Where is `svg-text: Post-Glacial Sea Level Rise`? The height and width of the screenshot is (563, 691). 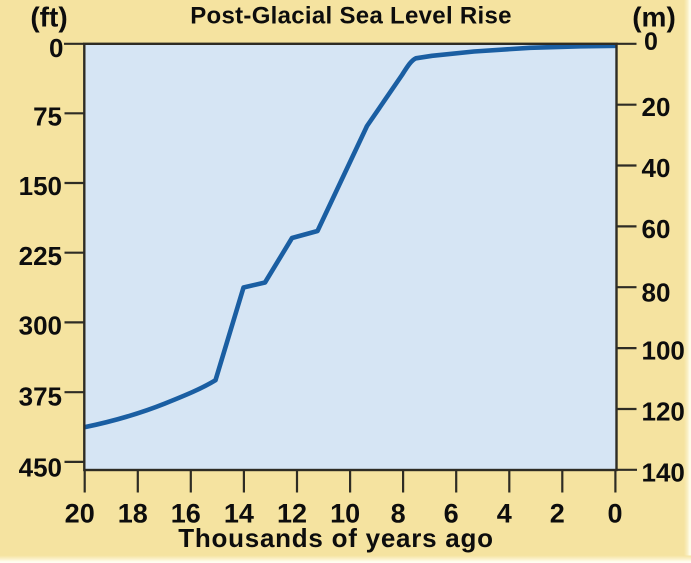 svg-text: Post-Glacial Sea Level Rise is located at coordinates (351, 16).